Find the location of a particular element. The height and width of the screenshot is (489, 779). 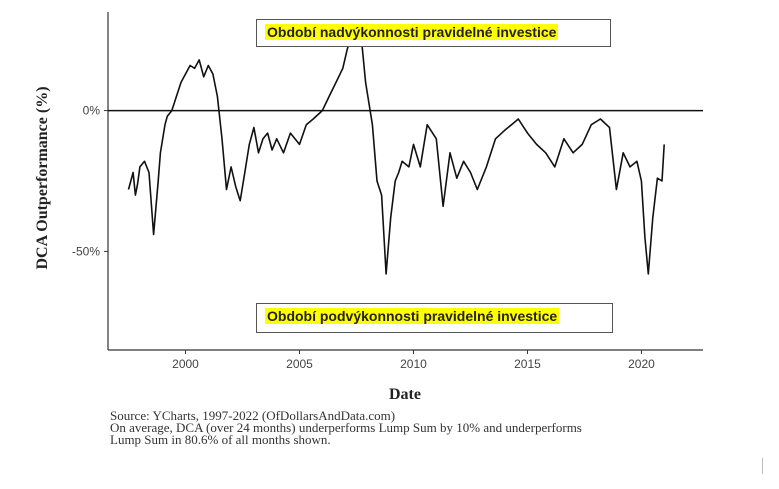

x-tick-label: 2010 is located at coordinates (413, 364).